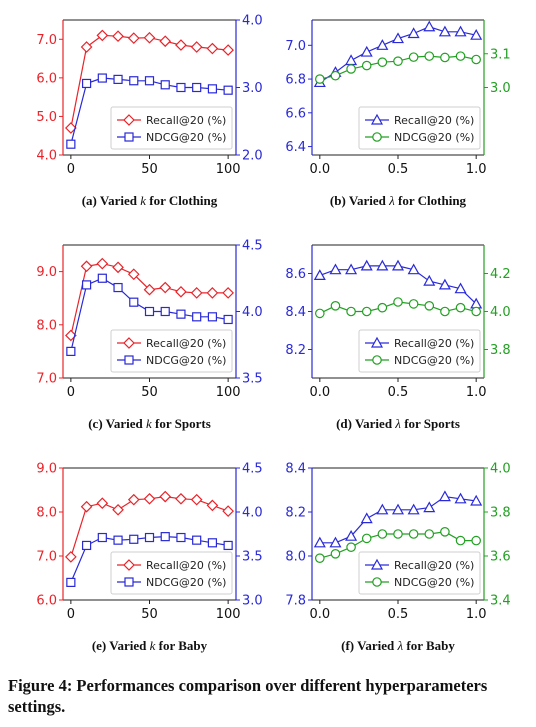  I want to click on left-tick-label: 9.0, so click(46, 469).